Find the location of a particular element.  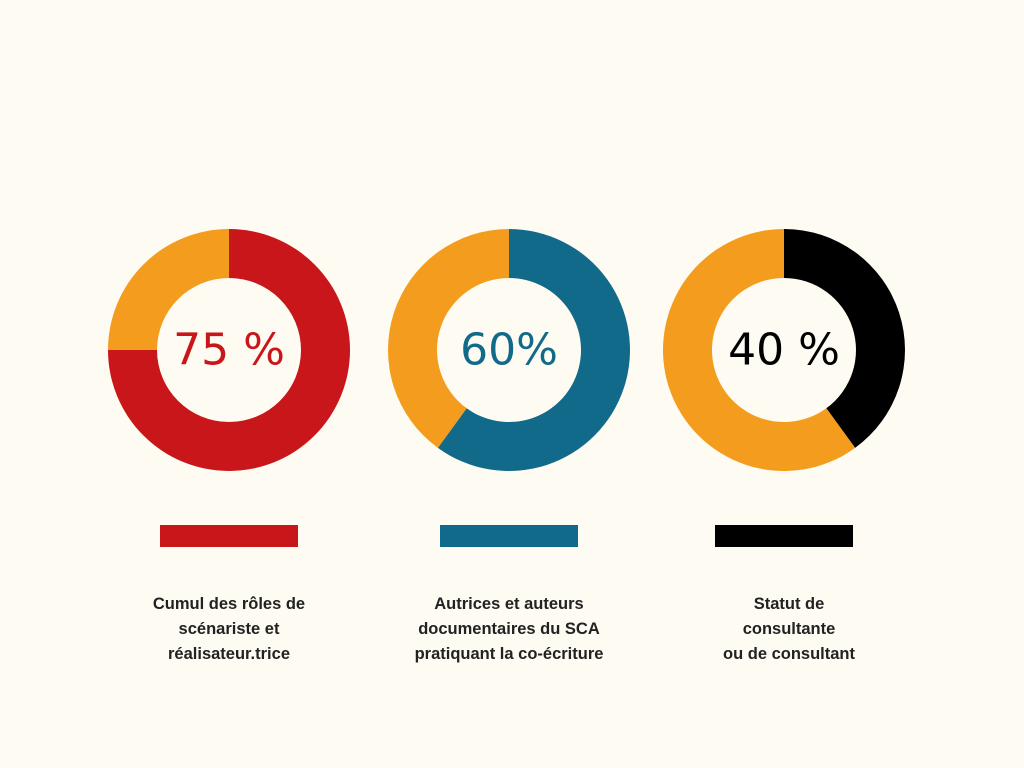

caption-line: Autrices et auteurs is located at coordinates (509, 604).